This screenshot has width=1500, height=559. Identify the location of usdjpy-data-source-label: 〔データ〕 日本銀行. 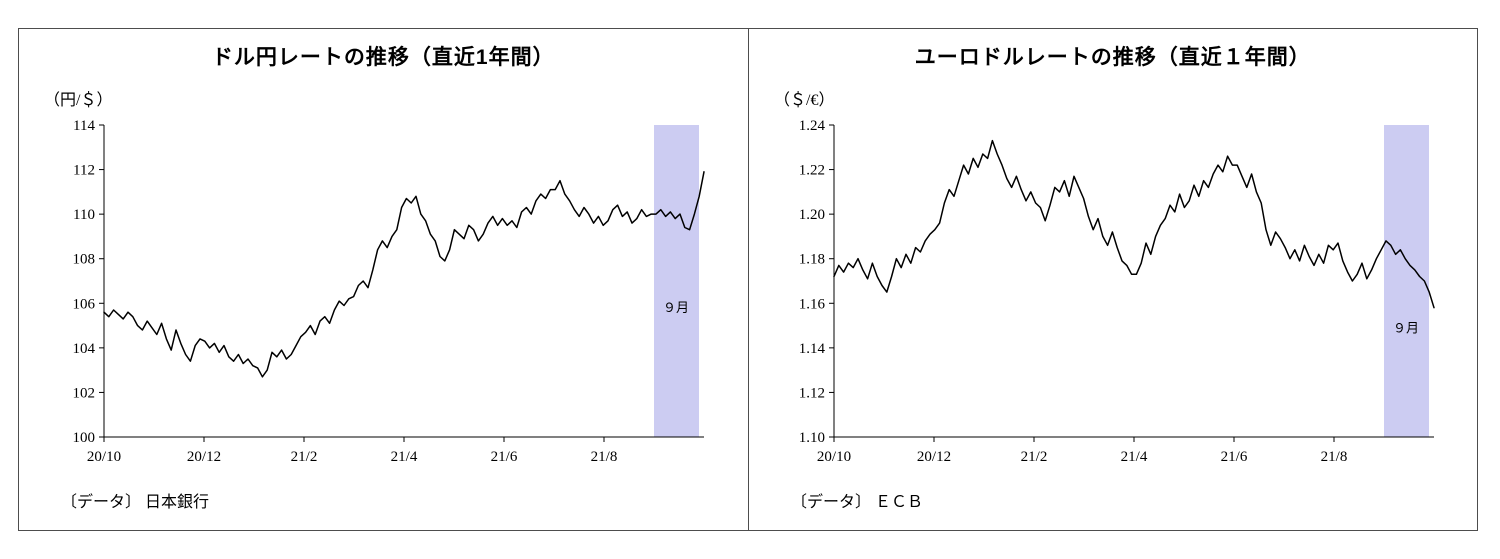
(135, 501).